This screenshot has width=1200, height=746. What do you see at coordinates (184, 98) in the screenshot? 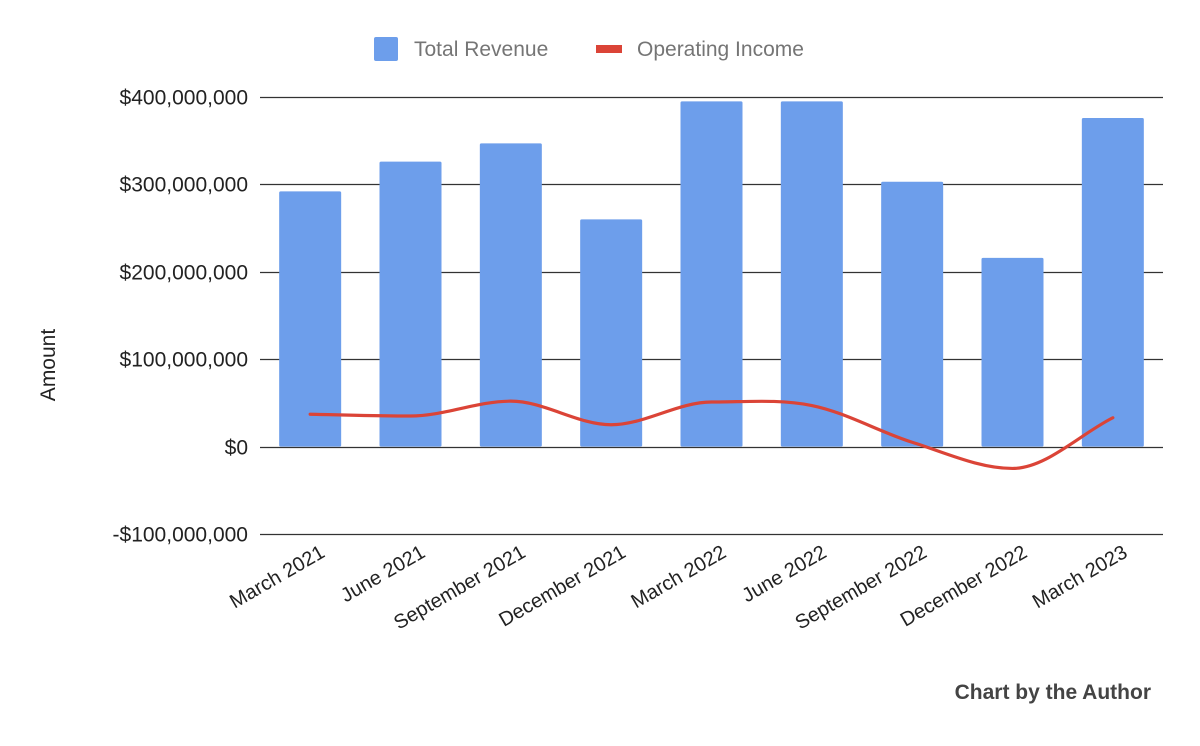
I see `y-tick-label: $400,000,000` at bounding box center [184, 98].